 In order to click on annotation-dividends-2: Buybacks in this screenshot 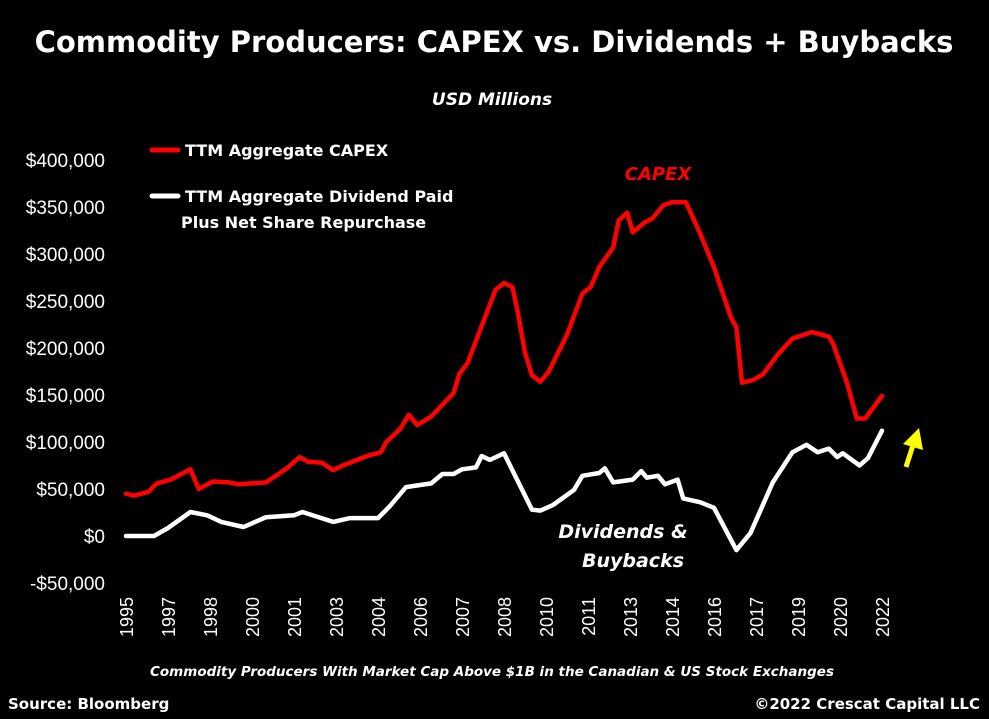, I will do `click(633, 561)`.